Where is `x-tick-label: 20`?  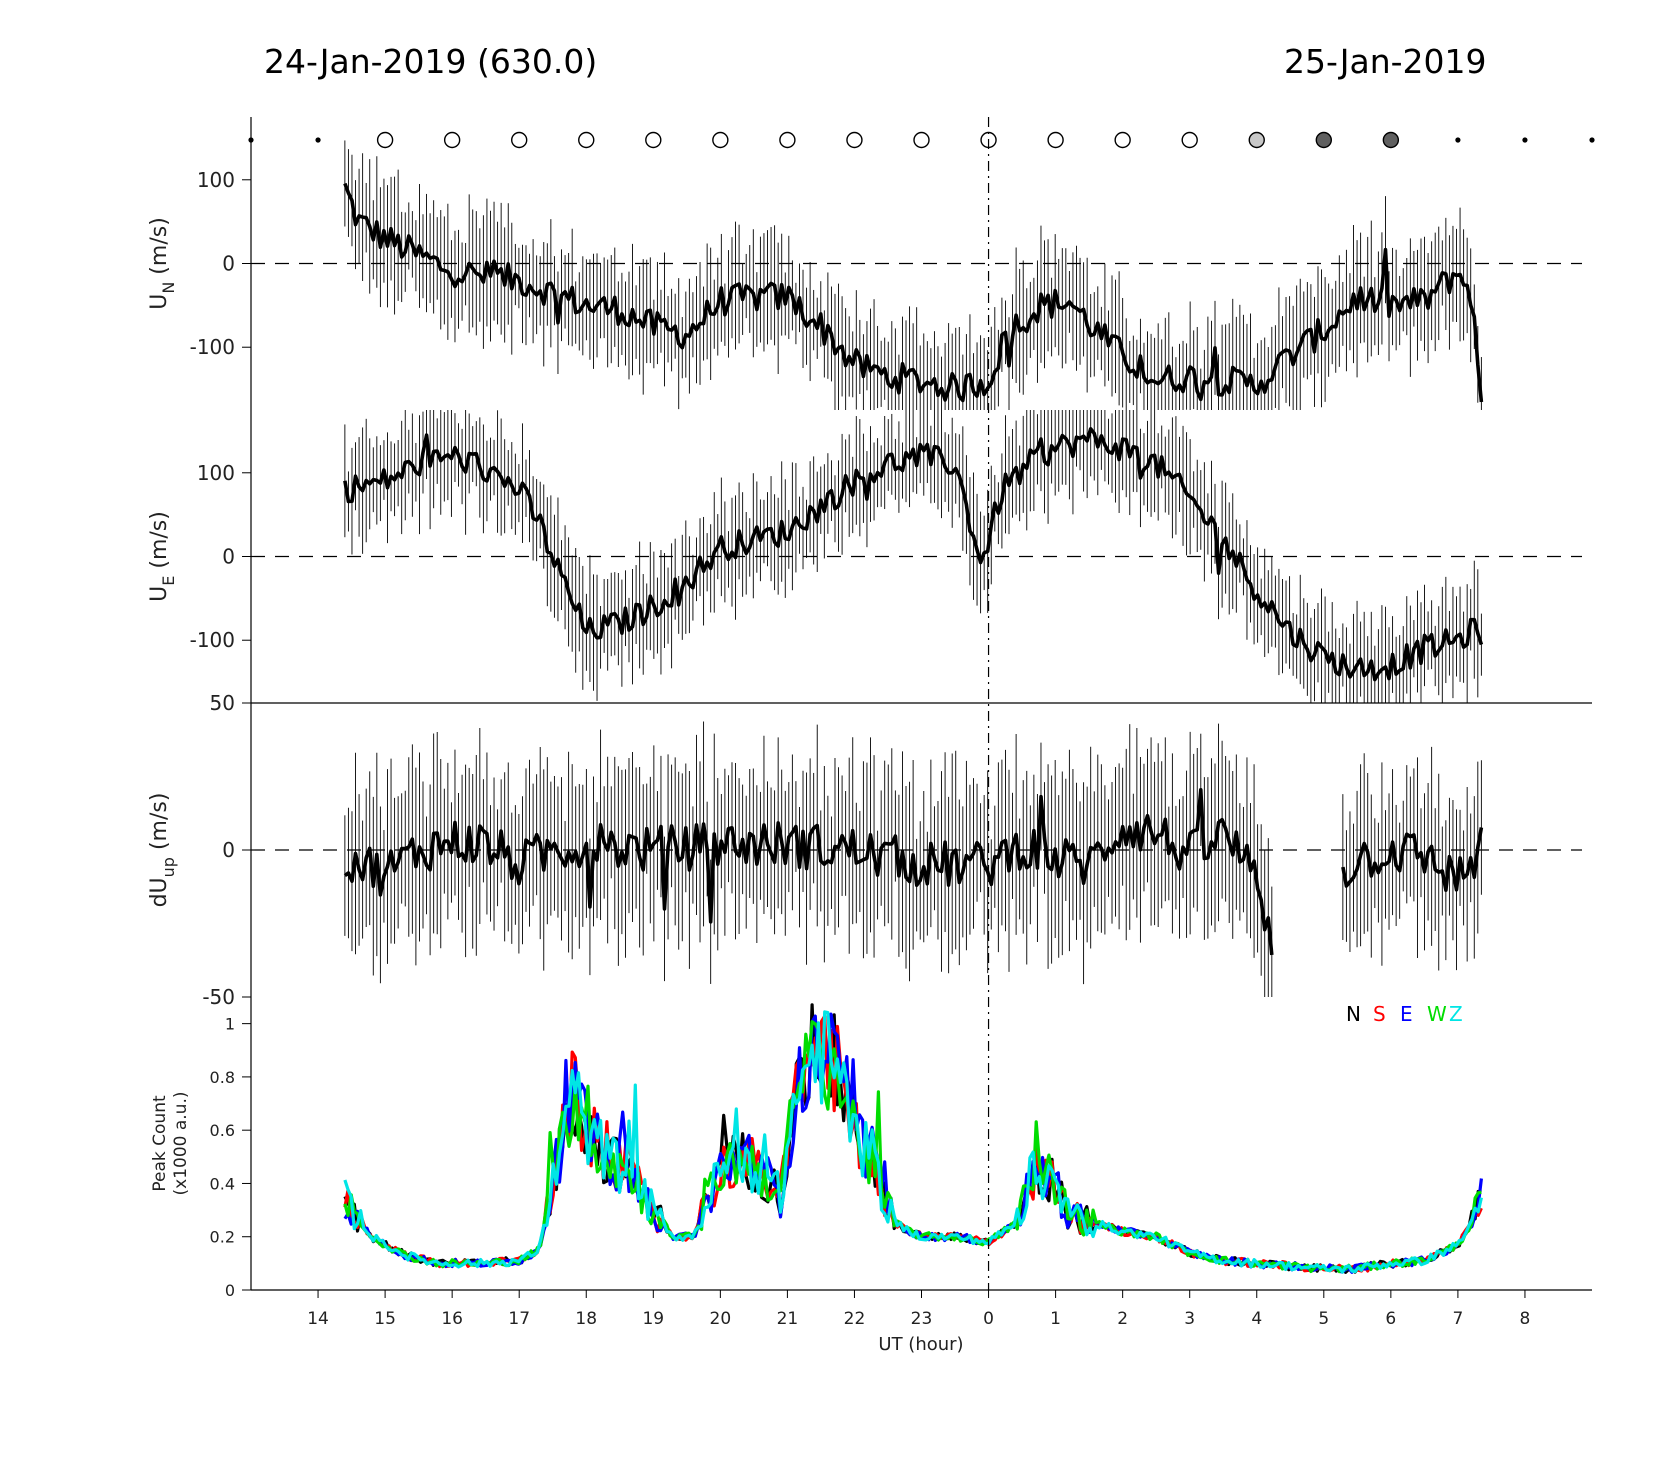
x-tick-label: 20 is located at coordinates (721, 1319).